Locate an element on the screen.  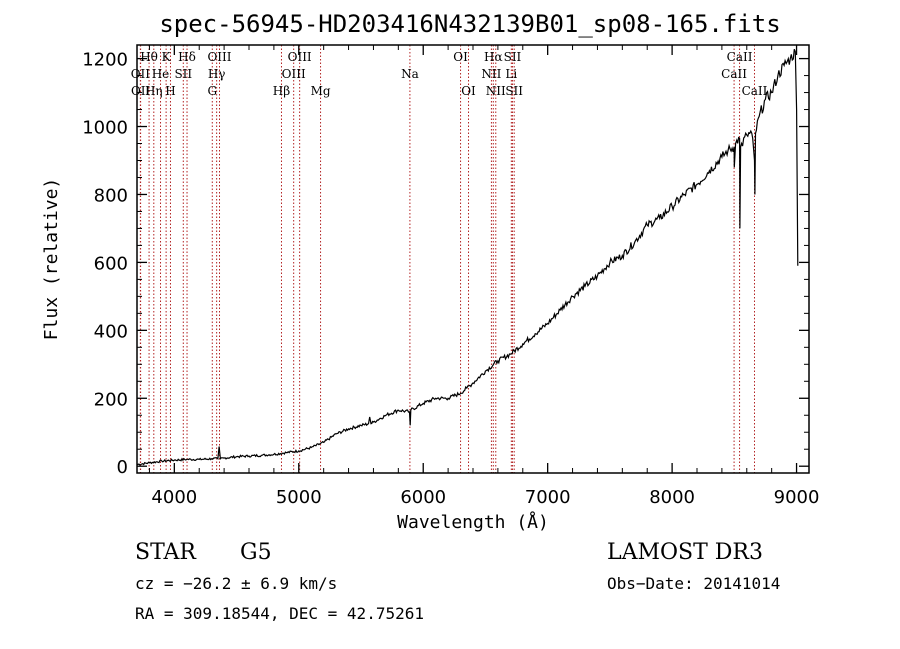
y-tick-label: 400 is located at coordinates (111, 331).